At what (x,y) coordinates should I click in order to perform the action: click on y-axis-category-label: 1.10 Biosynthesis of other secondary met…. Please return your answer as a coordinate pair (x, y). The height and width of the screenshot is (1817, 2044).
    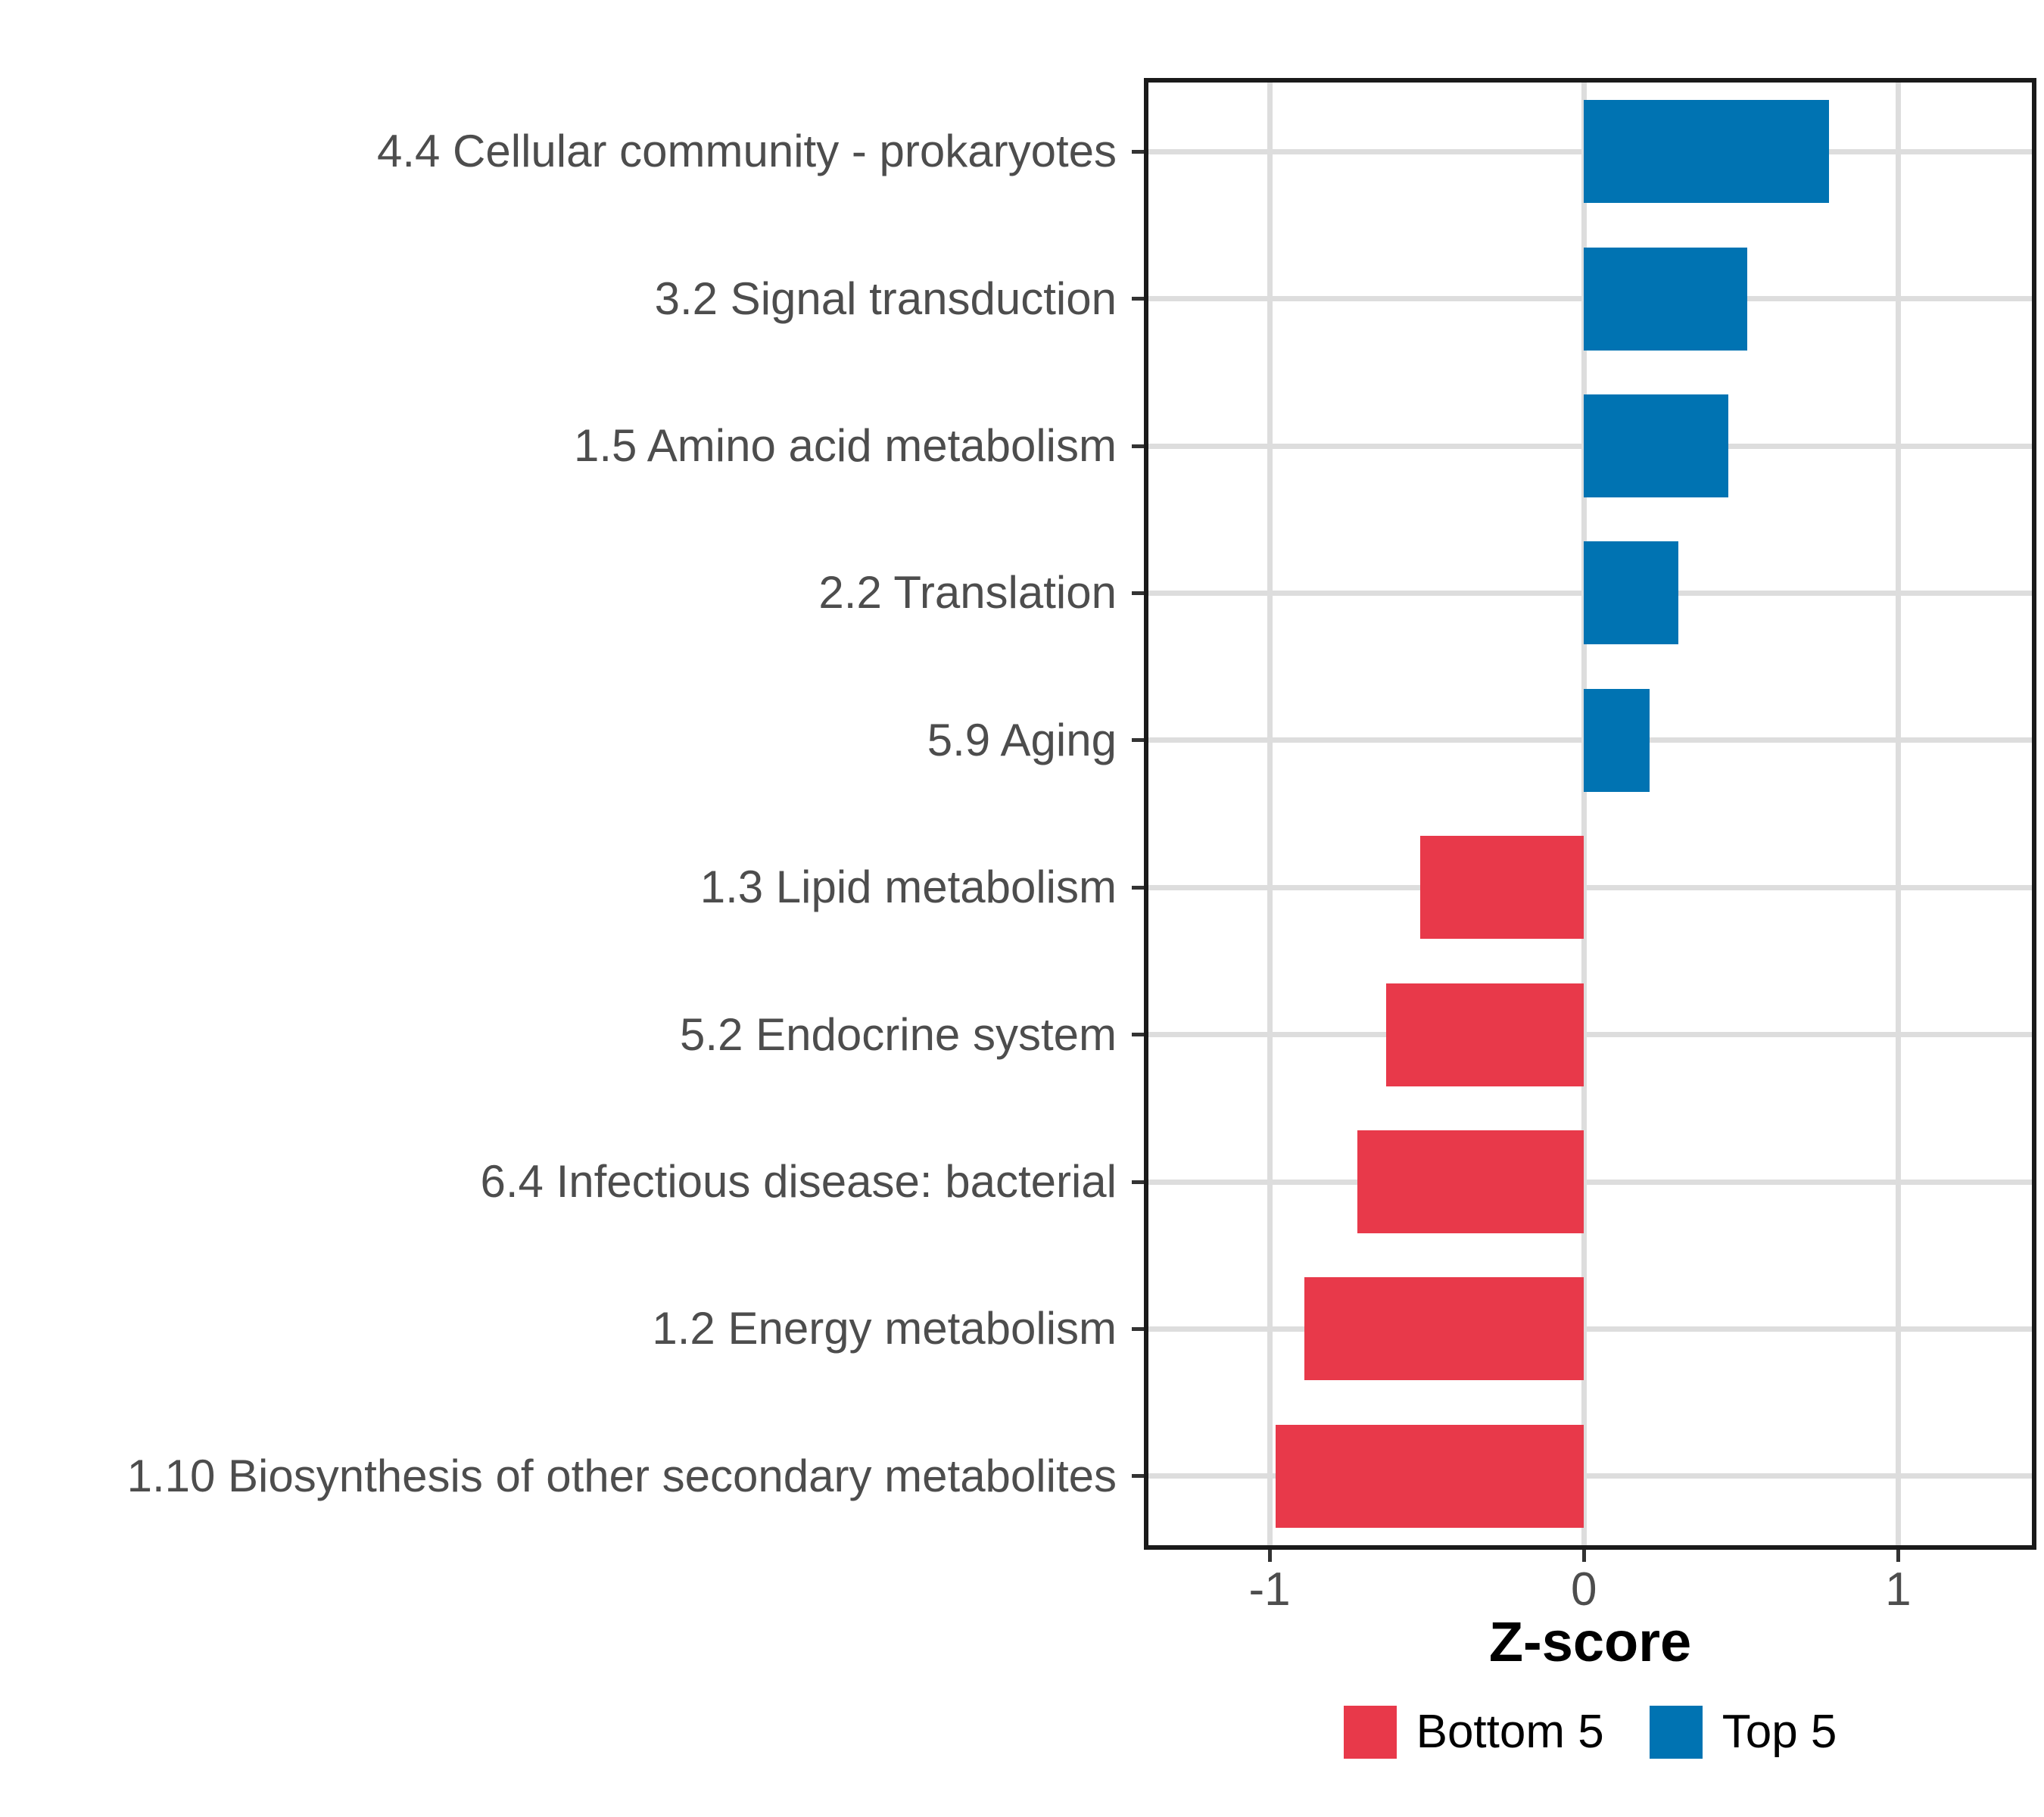
    Looking at the image, I should click on (562, 1476).